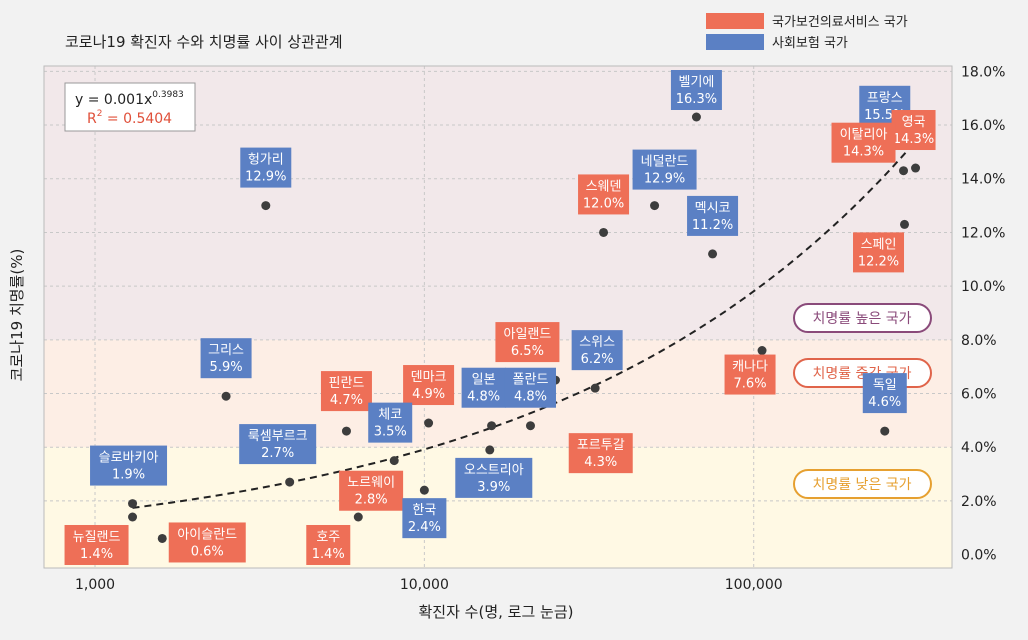 The height and width of the screenshot is (640, 1028). Describe the element at coordinates (665, 162) in the screenshot. I see `svg-text: 네덜란드` at that location.